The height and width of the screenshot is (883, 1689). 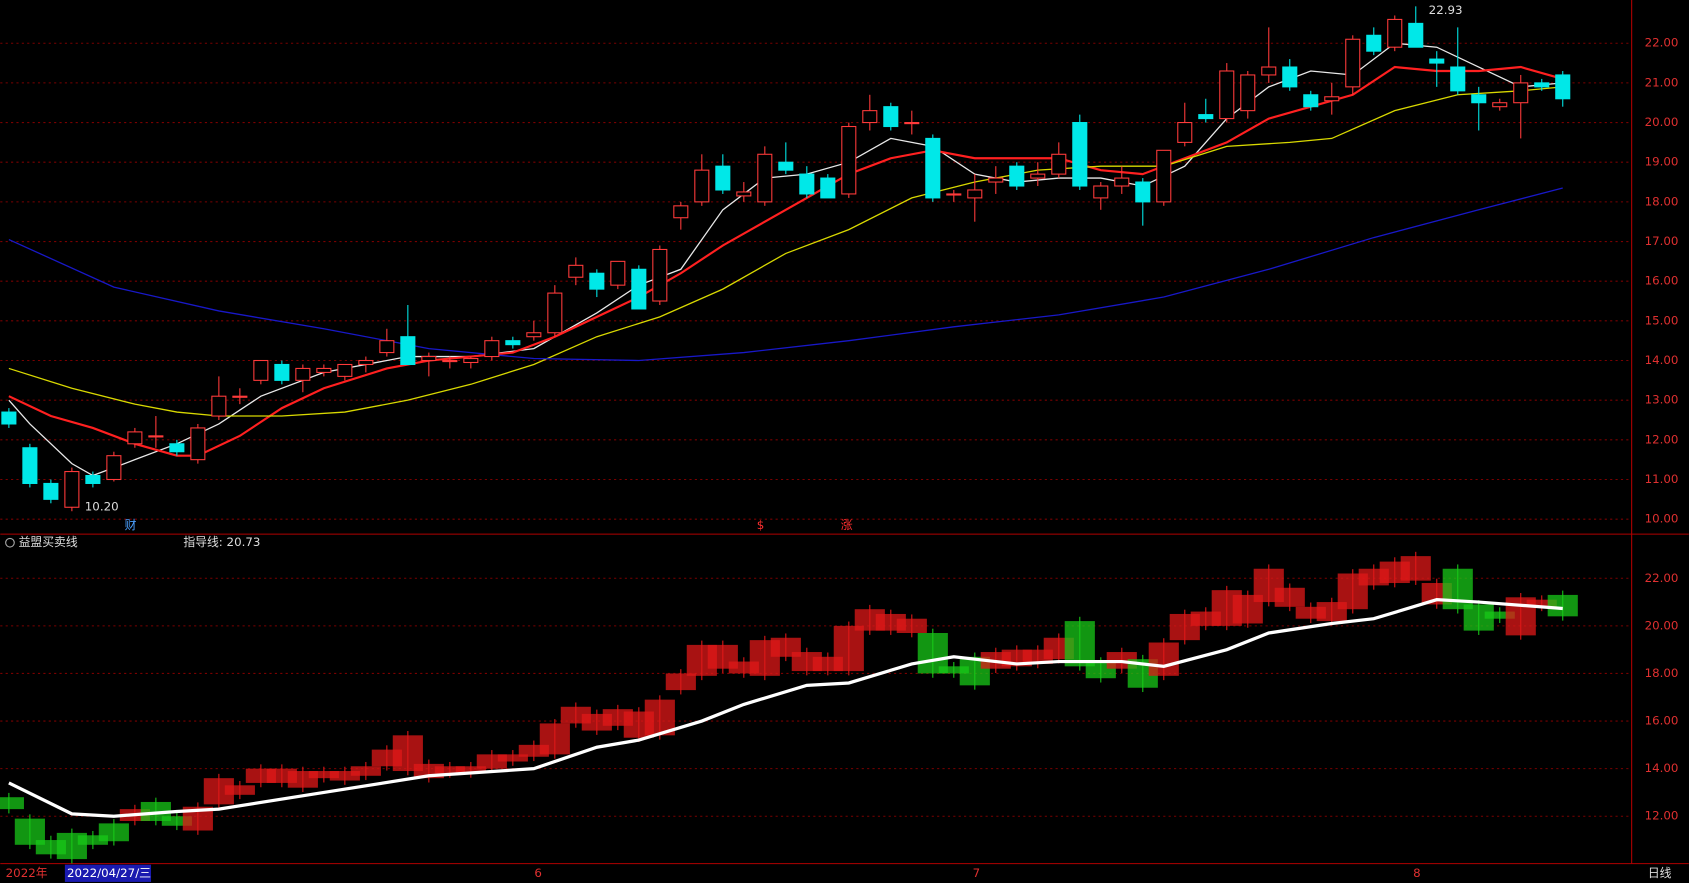 What do you see at coordinates (1662, 281) in the screenshot?
I see `y-tick-label: 16.00` at bounding box center [1662, 281].